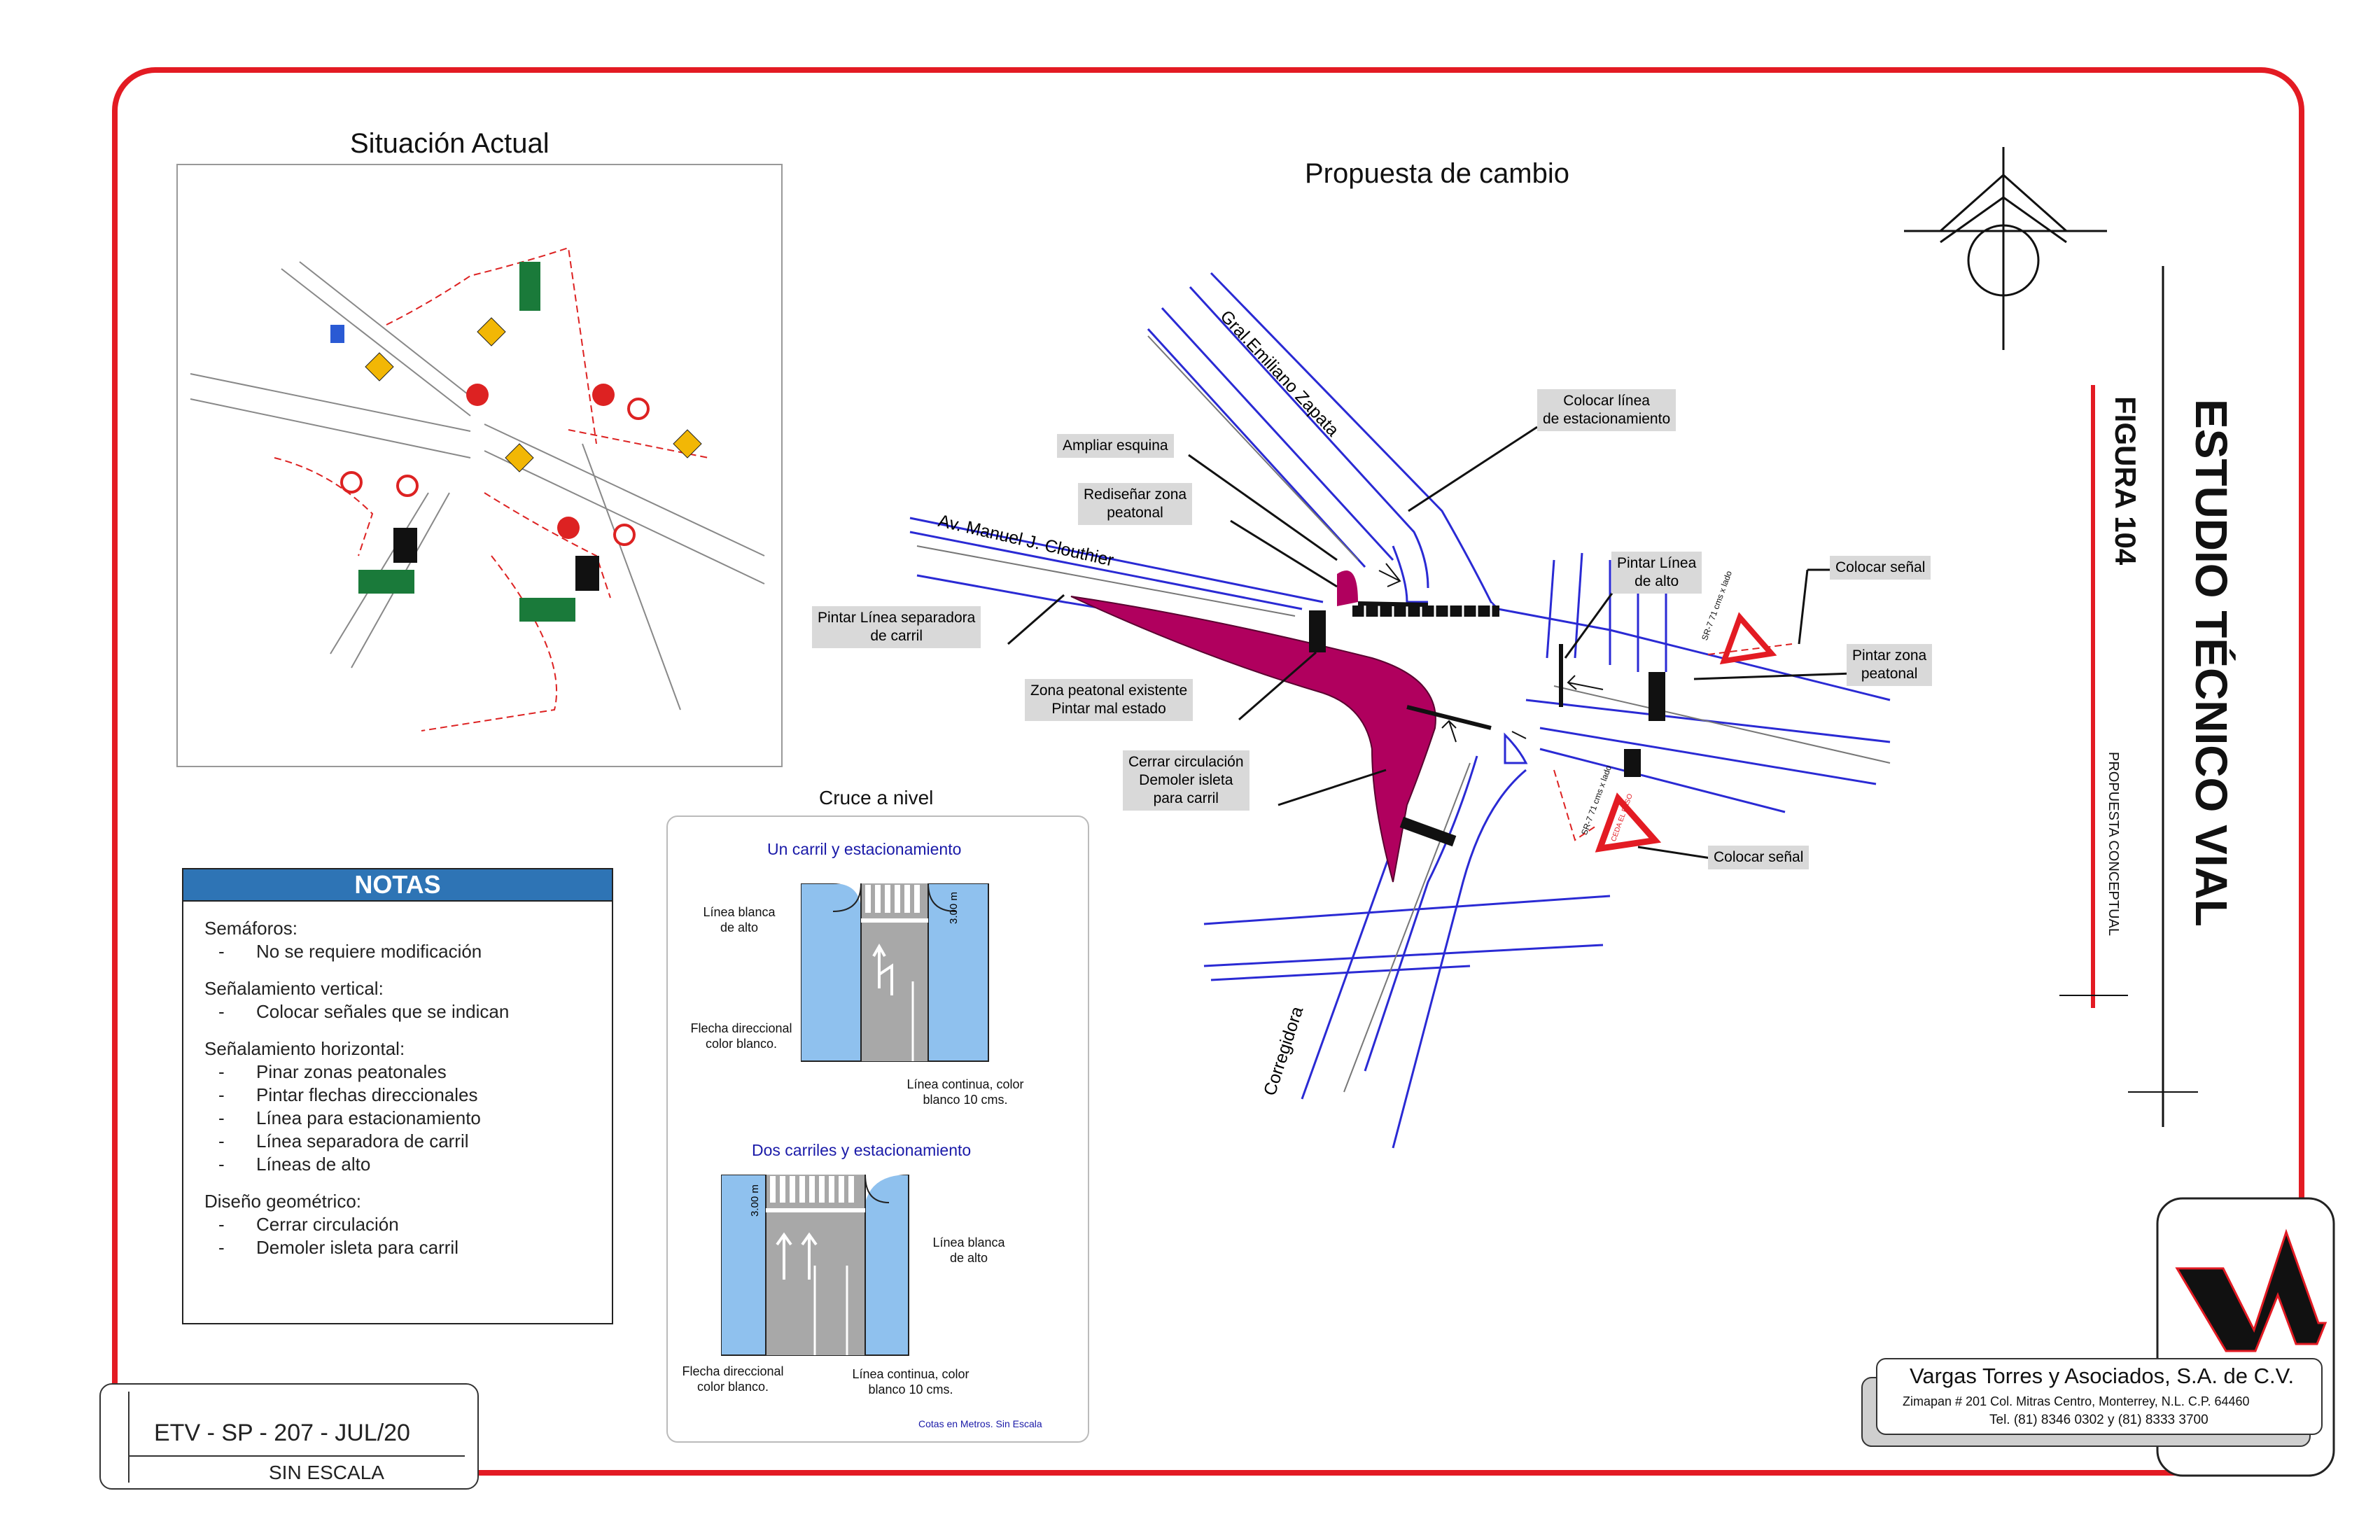  Describe the element at coordinates (313, 1164) in the screenshot. I see `list-item-text: Líneas de alto` at that location.